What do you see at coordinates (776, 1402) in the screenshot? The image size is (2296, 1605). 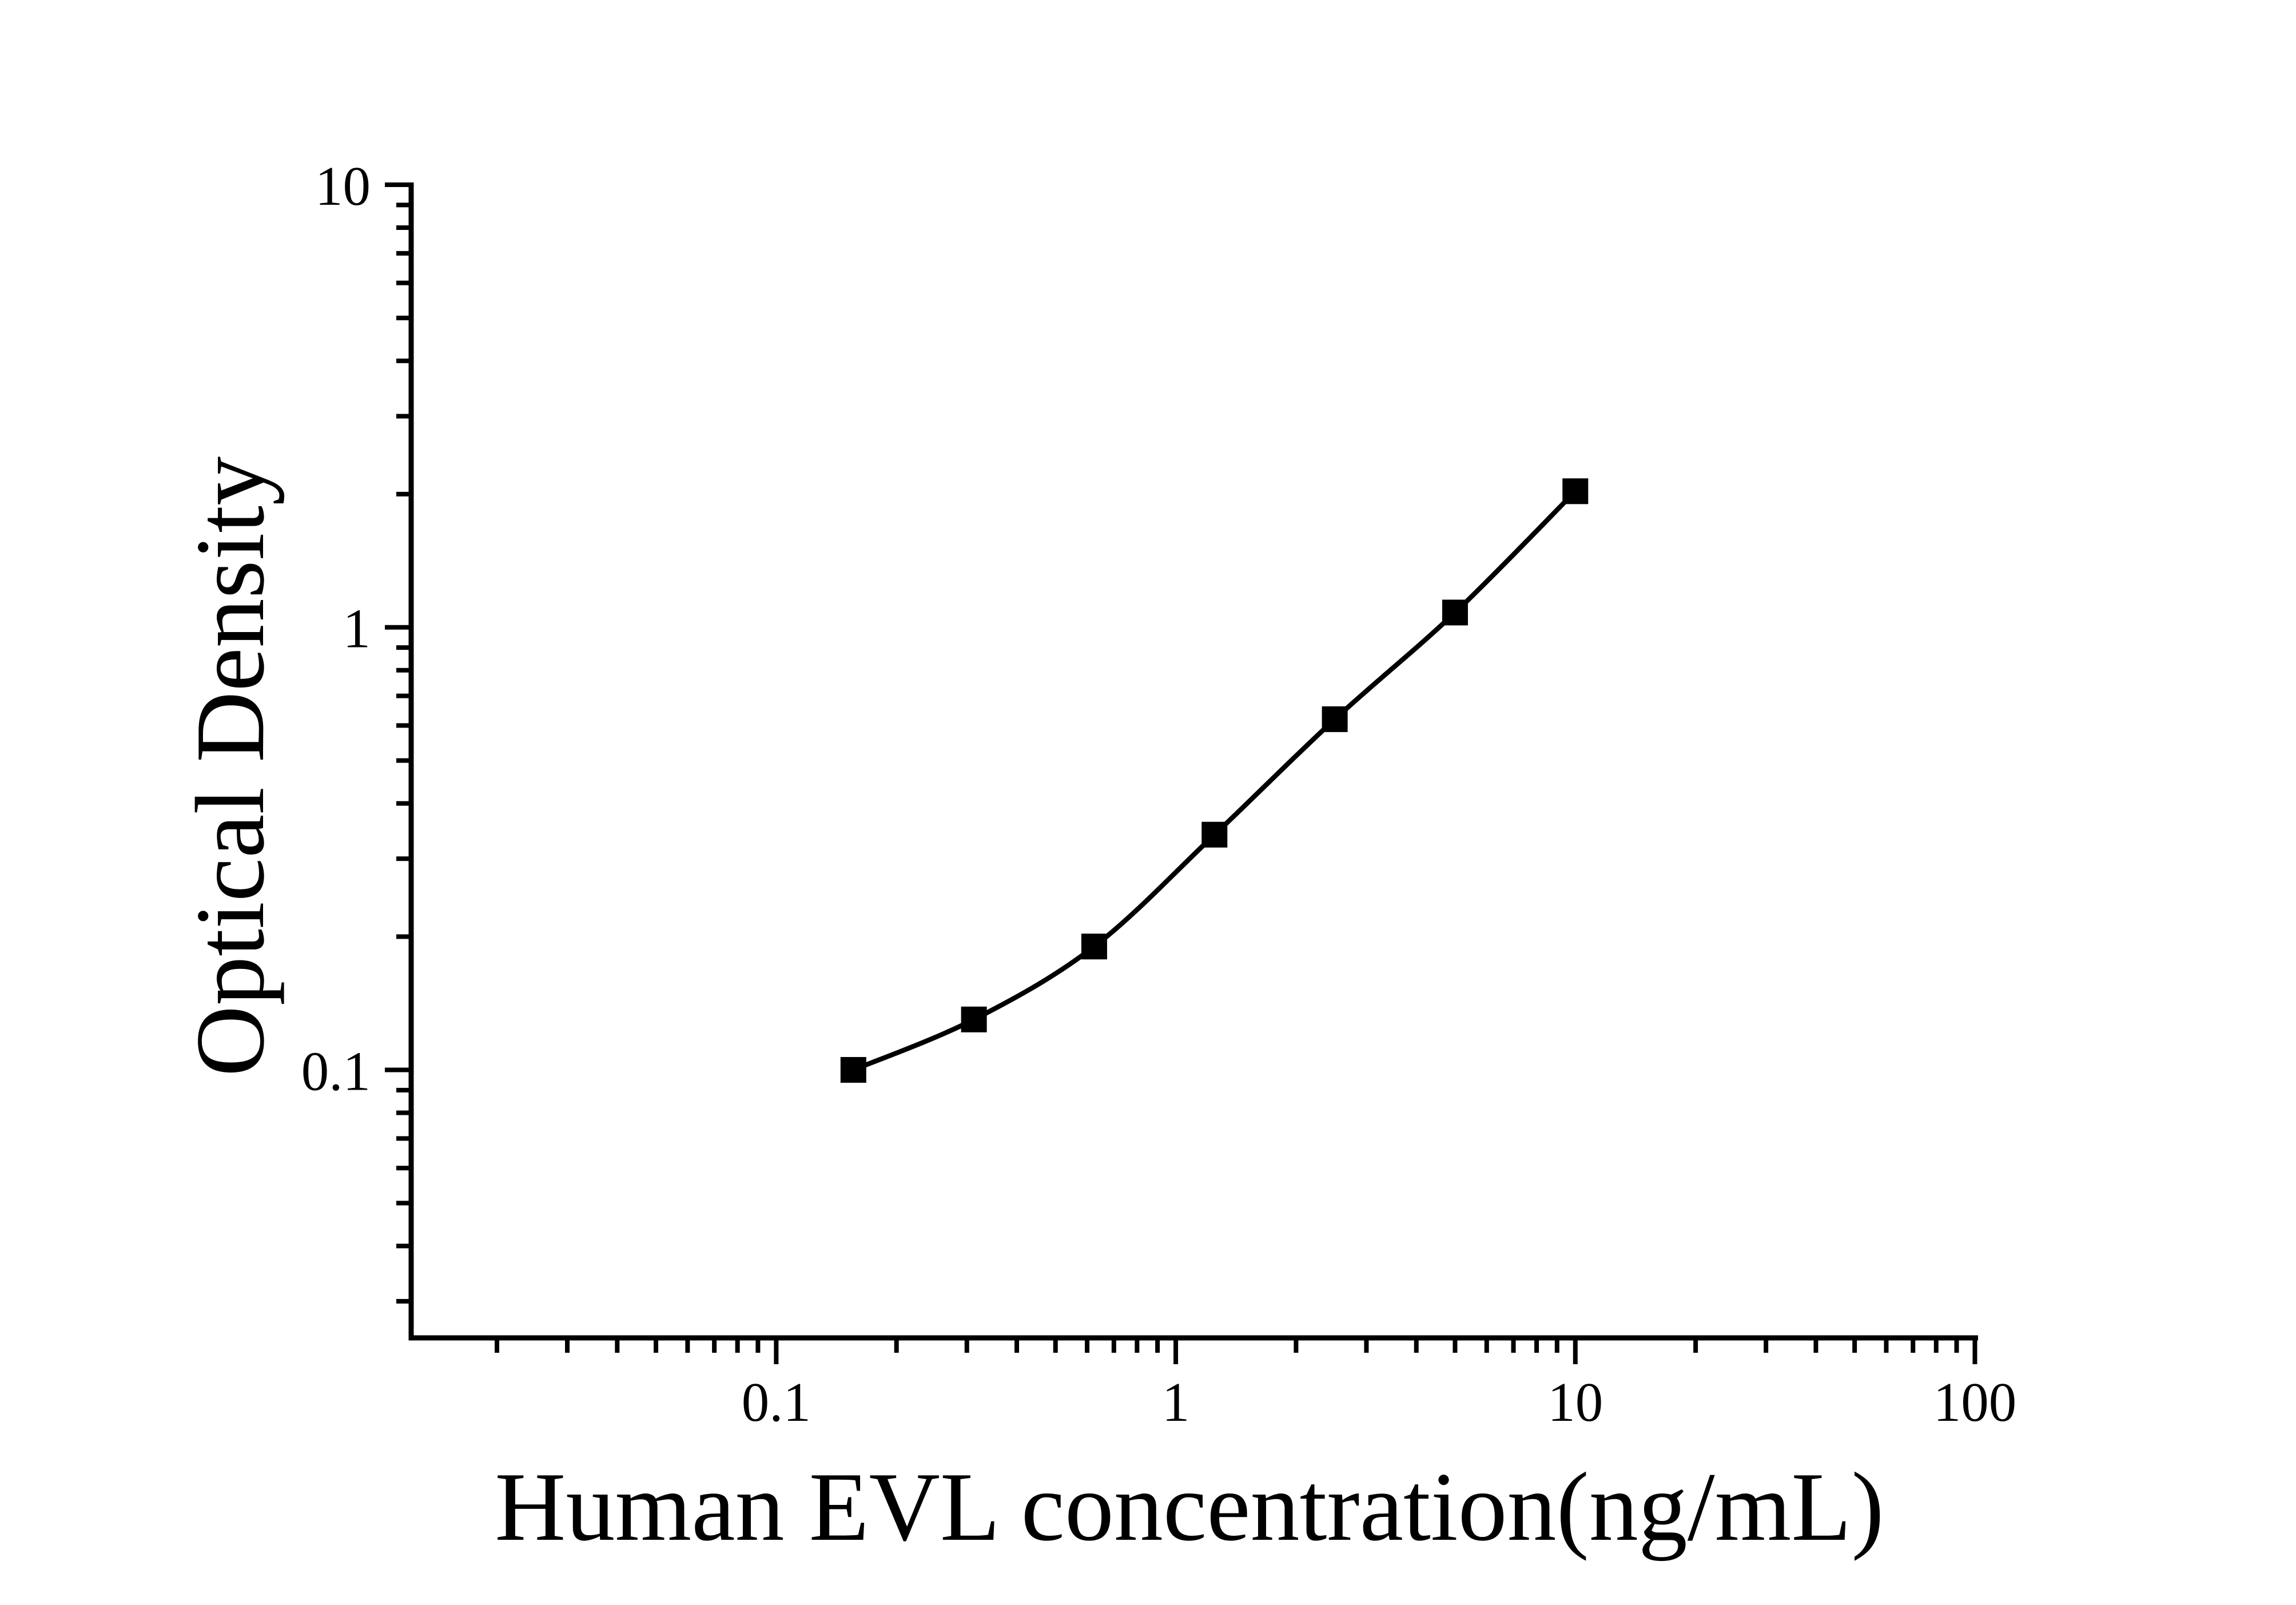 I see `x-tick-label: 0.1` at bounding box center [776, 1402].